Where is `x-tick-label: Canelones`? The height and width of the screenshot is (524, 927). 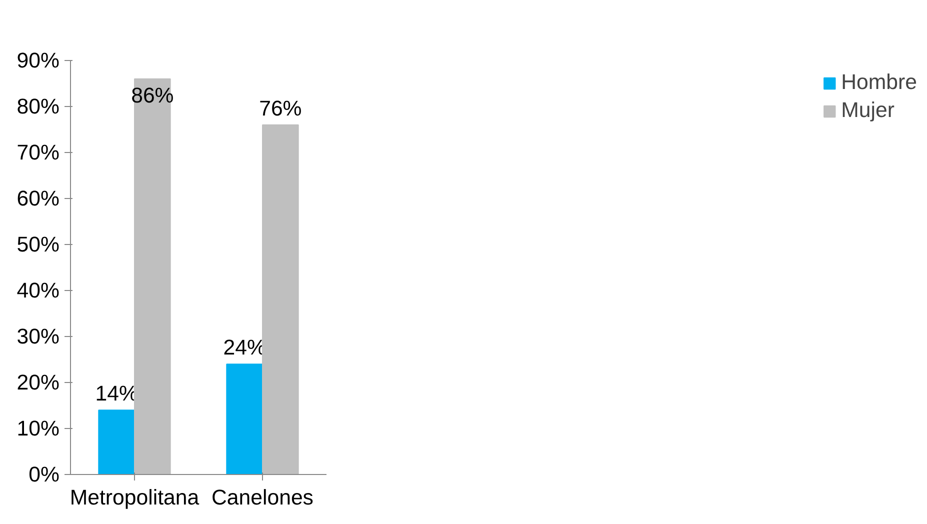
x-tick-label: Canelones is located at coordinates (263, 498).